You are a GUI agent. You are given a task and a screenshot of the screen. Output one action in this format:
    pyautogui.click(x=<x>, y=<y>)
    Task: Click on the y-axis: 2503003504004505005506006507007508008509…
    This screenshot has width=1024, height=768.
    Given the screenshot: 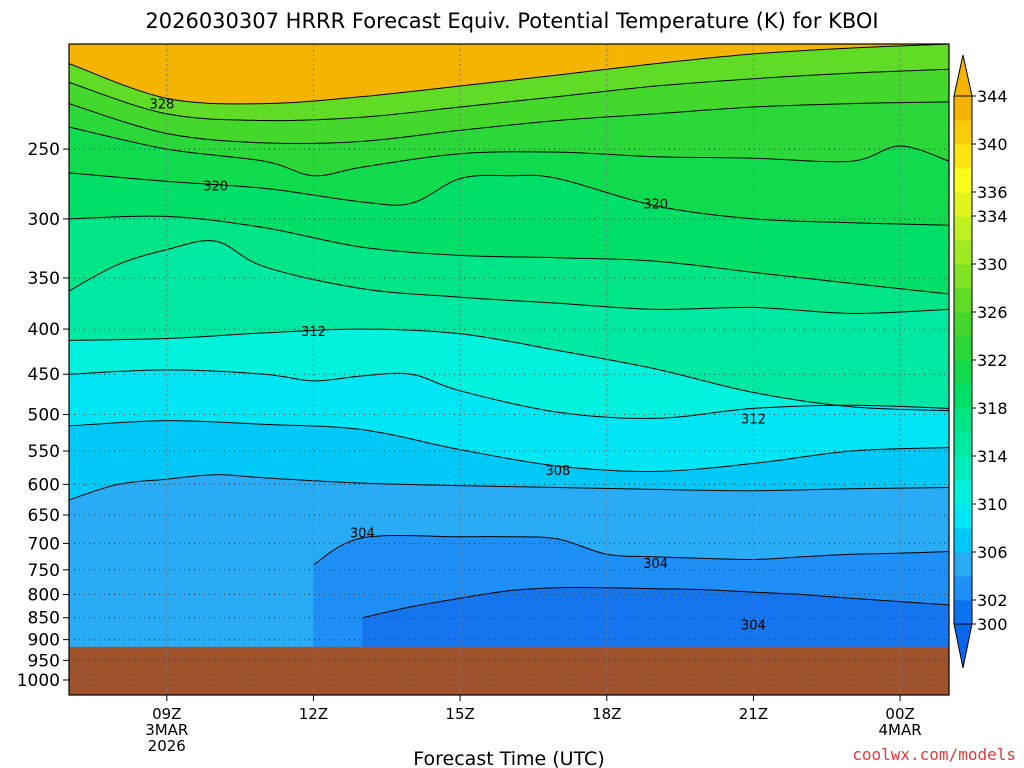 What is the action you would take?
    pyautogui.click(x=43, y=415)
    